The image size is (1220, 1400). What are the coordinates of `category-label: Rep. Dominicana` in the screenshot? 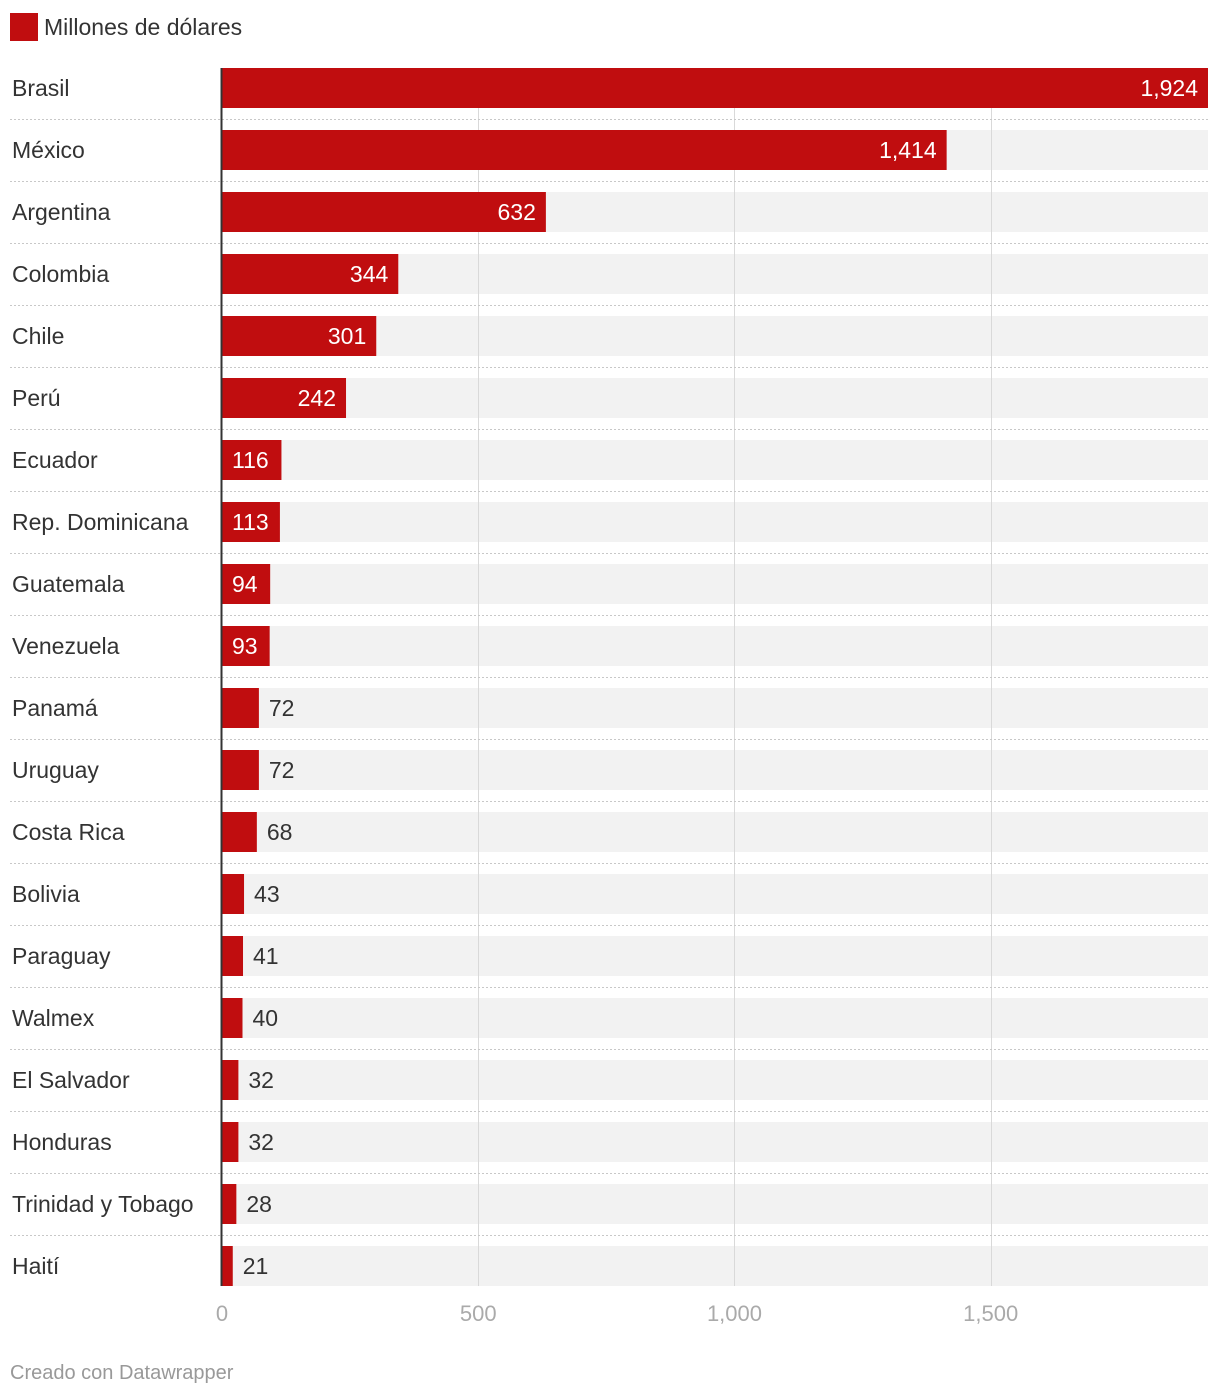 It's located at (100, 522).